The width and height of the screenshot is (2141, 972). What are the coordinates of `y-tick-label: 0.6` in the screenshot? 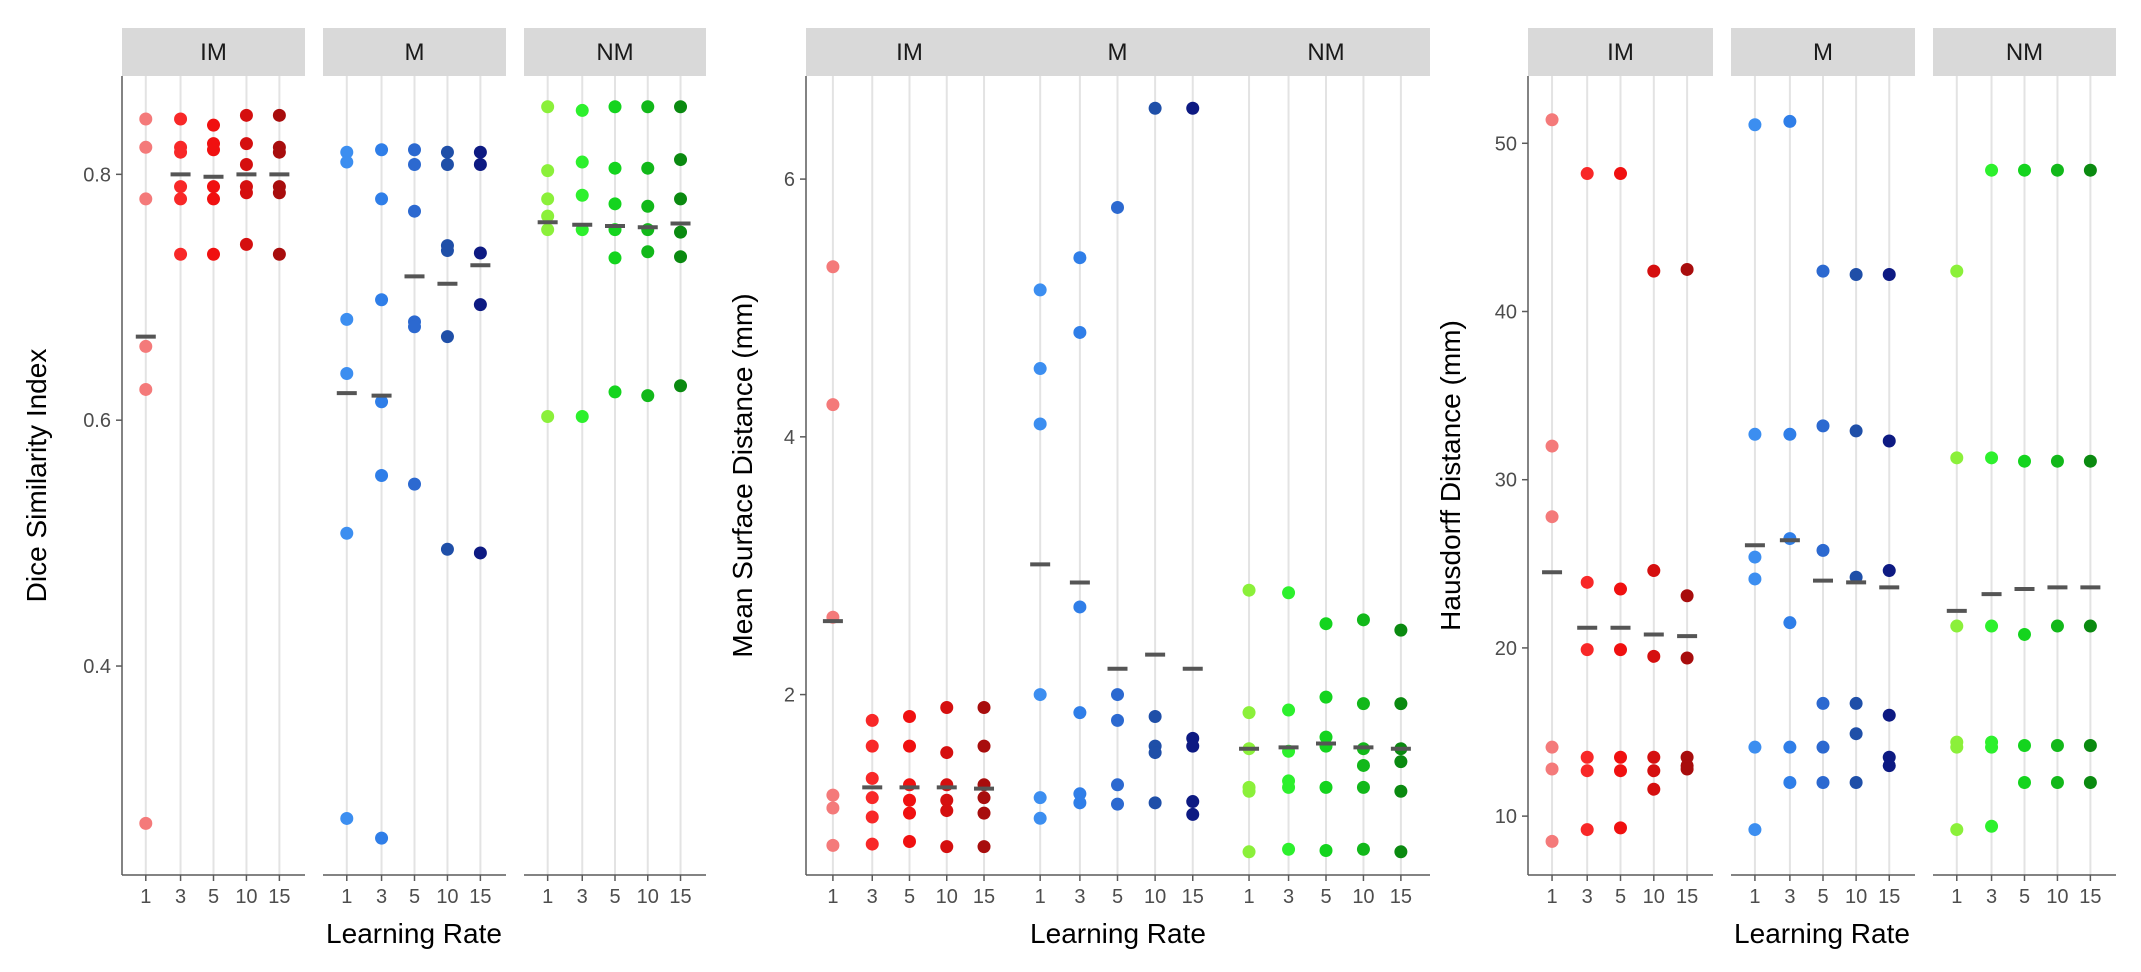 It's located at (97, 421).